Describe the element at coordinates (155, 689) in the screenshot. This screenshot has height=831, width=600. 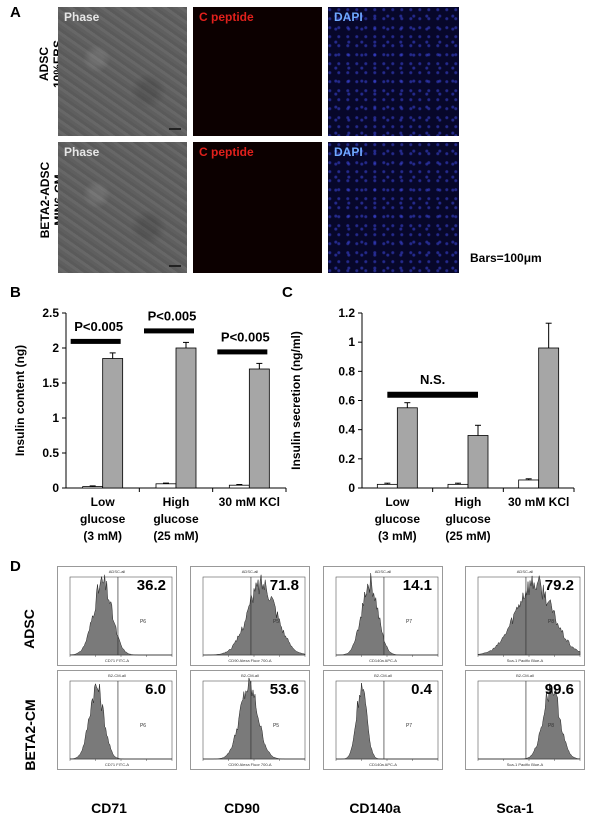
I see `positive-percentage: 6.0` at that location.